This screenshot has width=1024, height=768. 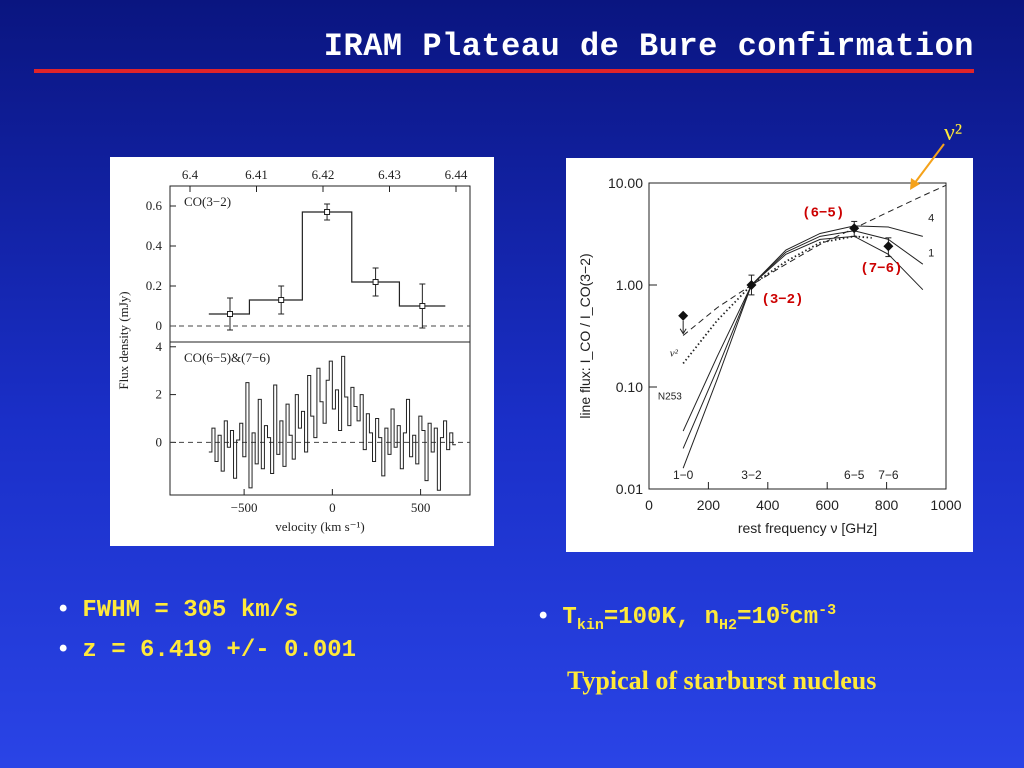 I want to click on velocity-axis-title: velocity (km s⁻¹), so click(x=319, y=526).